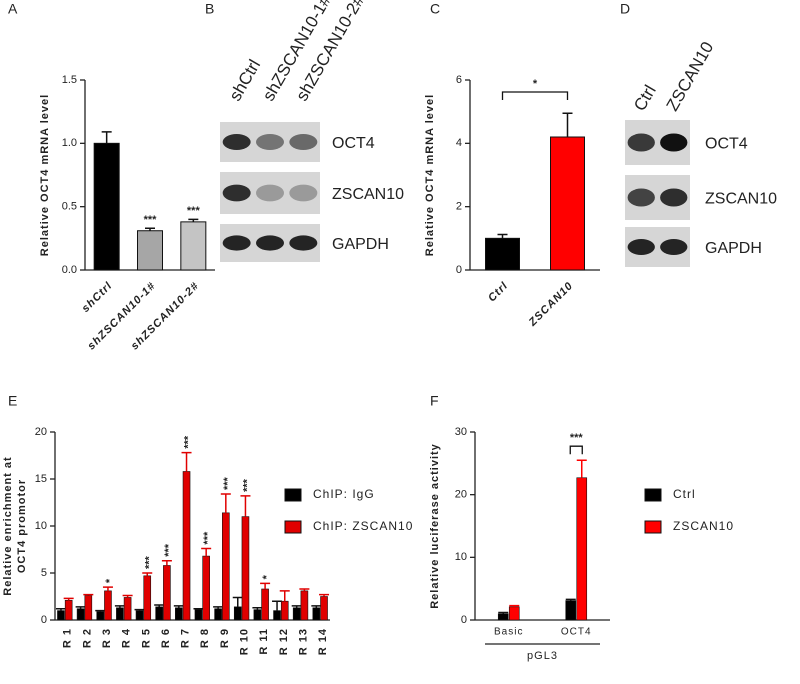 The height and width of the screenshot is (684, 800). What do you see at coordinates (186, 638) in the screenshot?
I see `x-tick-label: R 7` at bounding box center [186, 638].